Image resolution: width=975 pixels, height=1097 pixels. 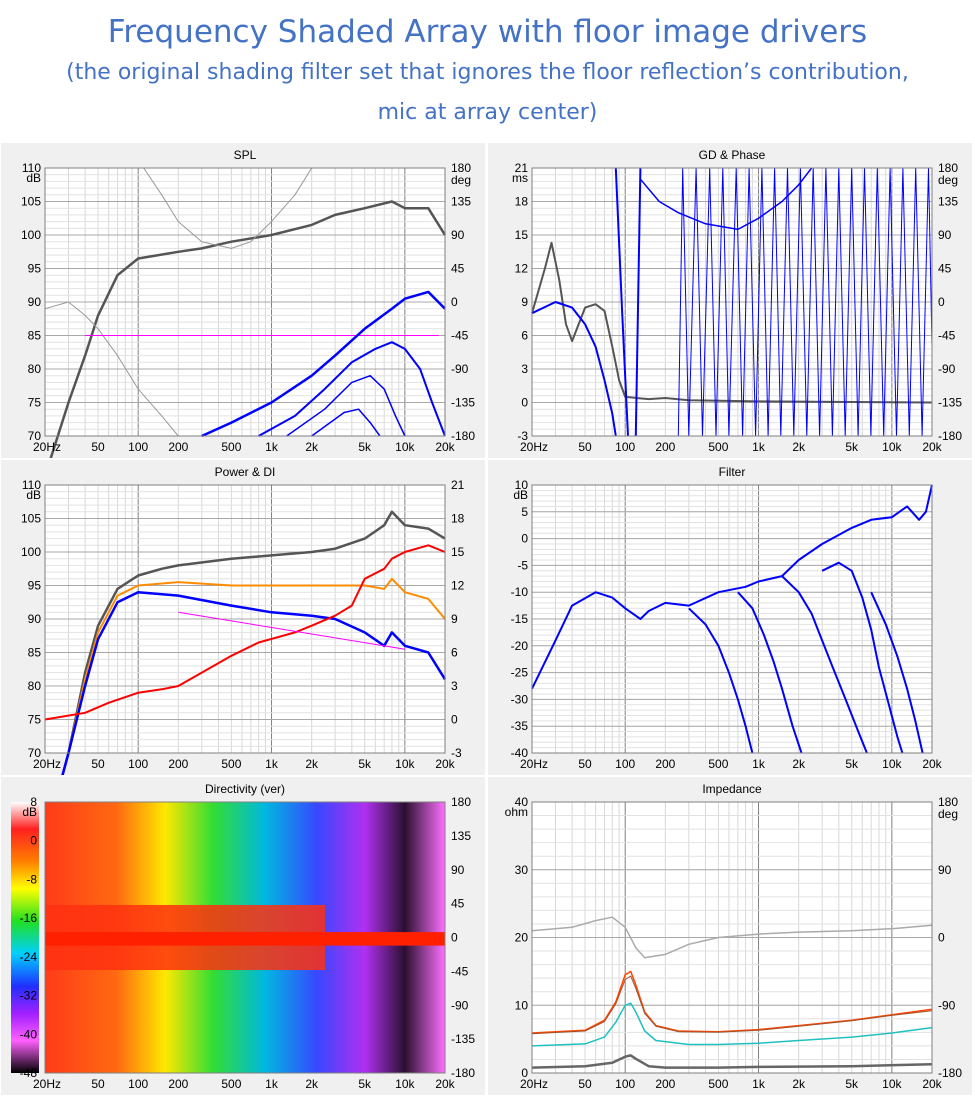 What do you see at coordinates (454, 653) in the screenshot?
I see `y2-tick-label: 6` at bounding box center [454, 653].